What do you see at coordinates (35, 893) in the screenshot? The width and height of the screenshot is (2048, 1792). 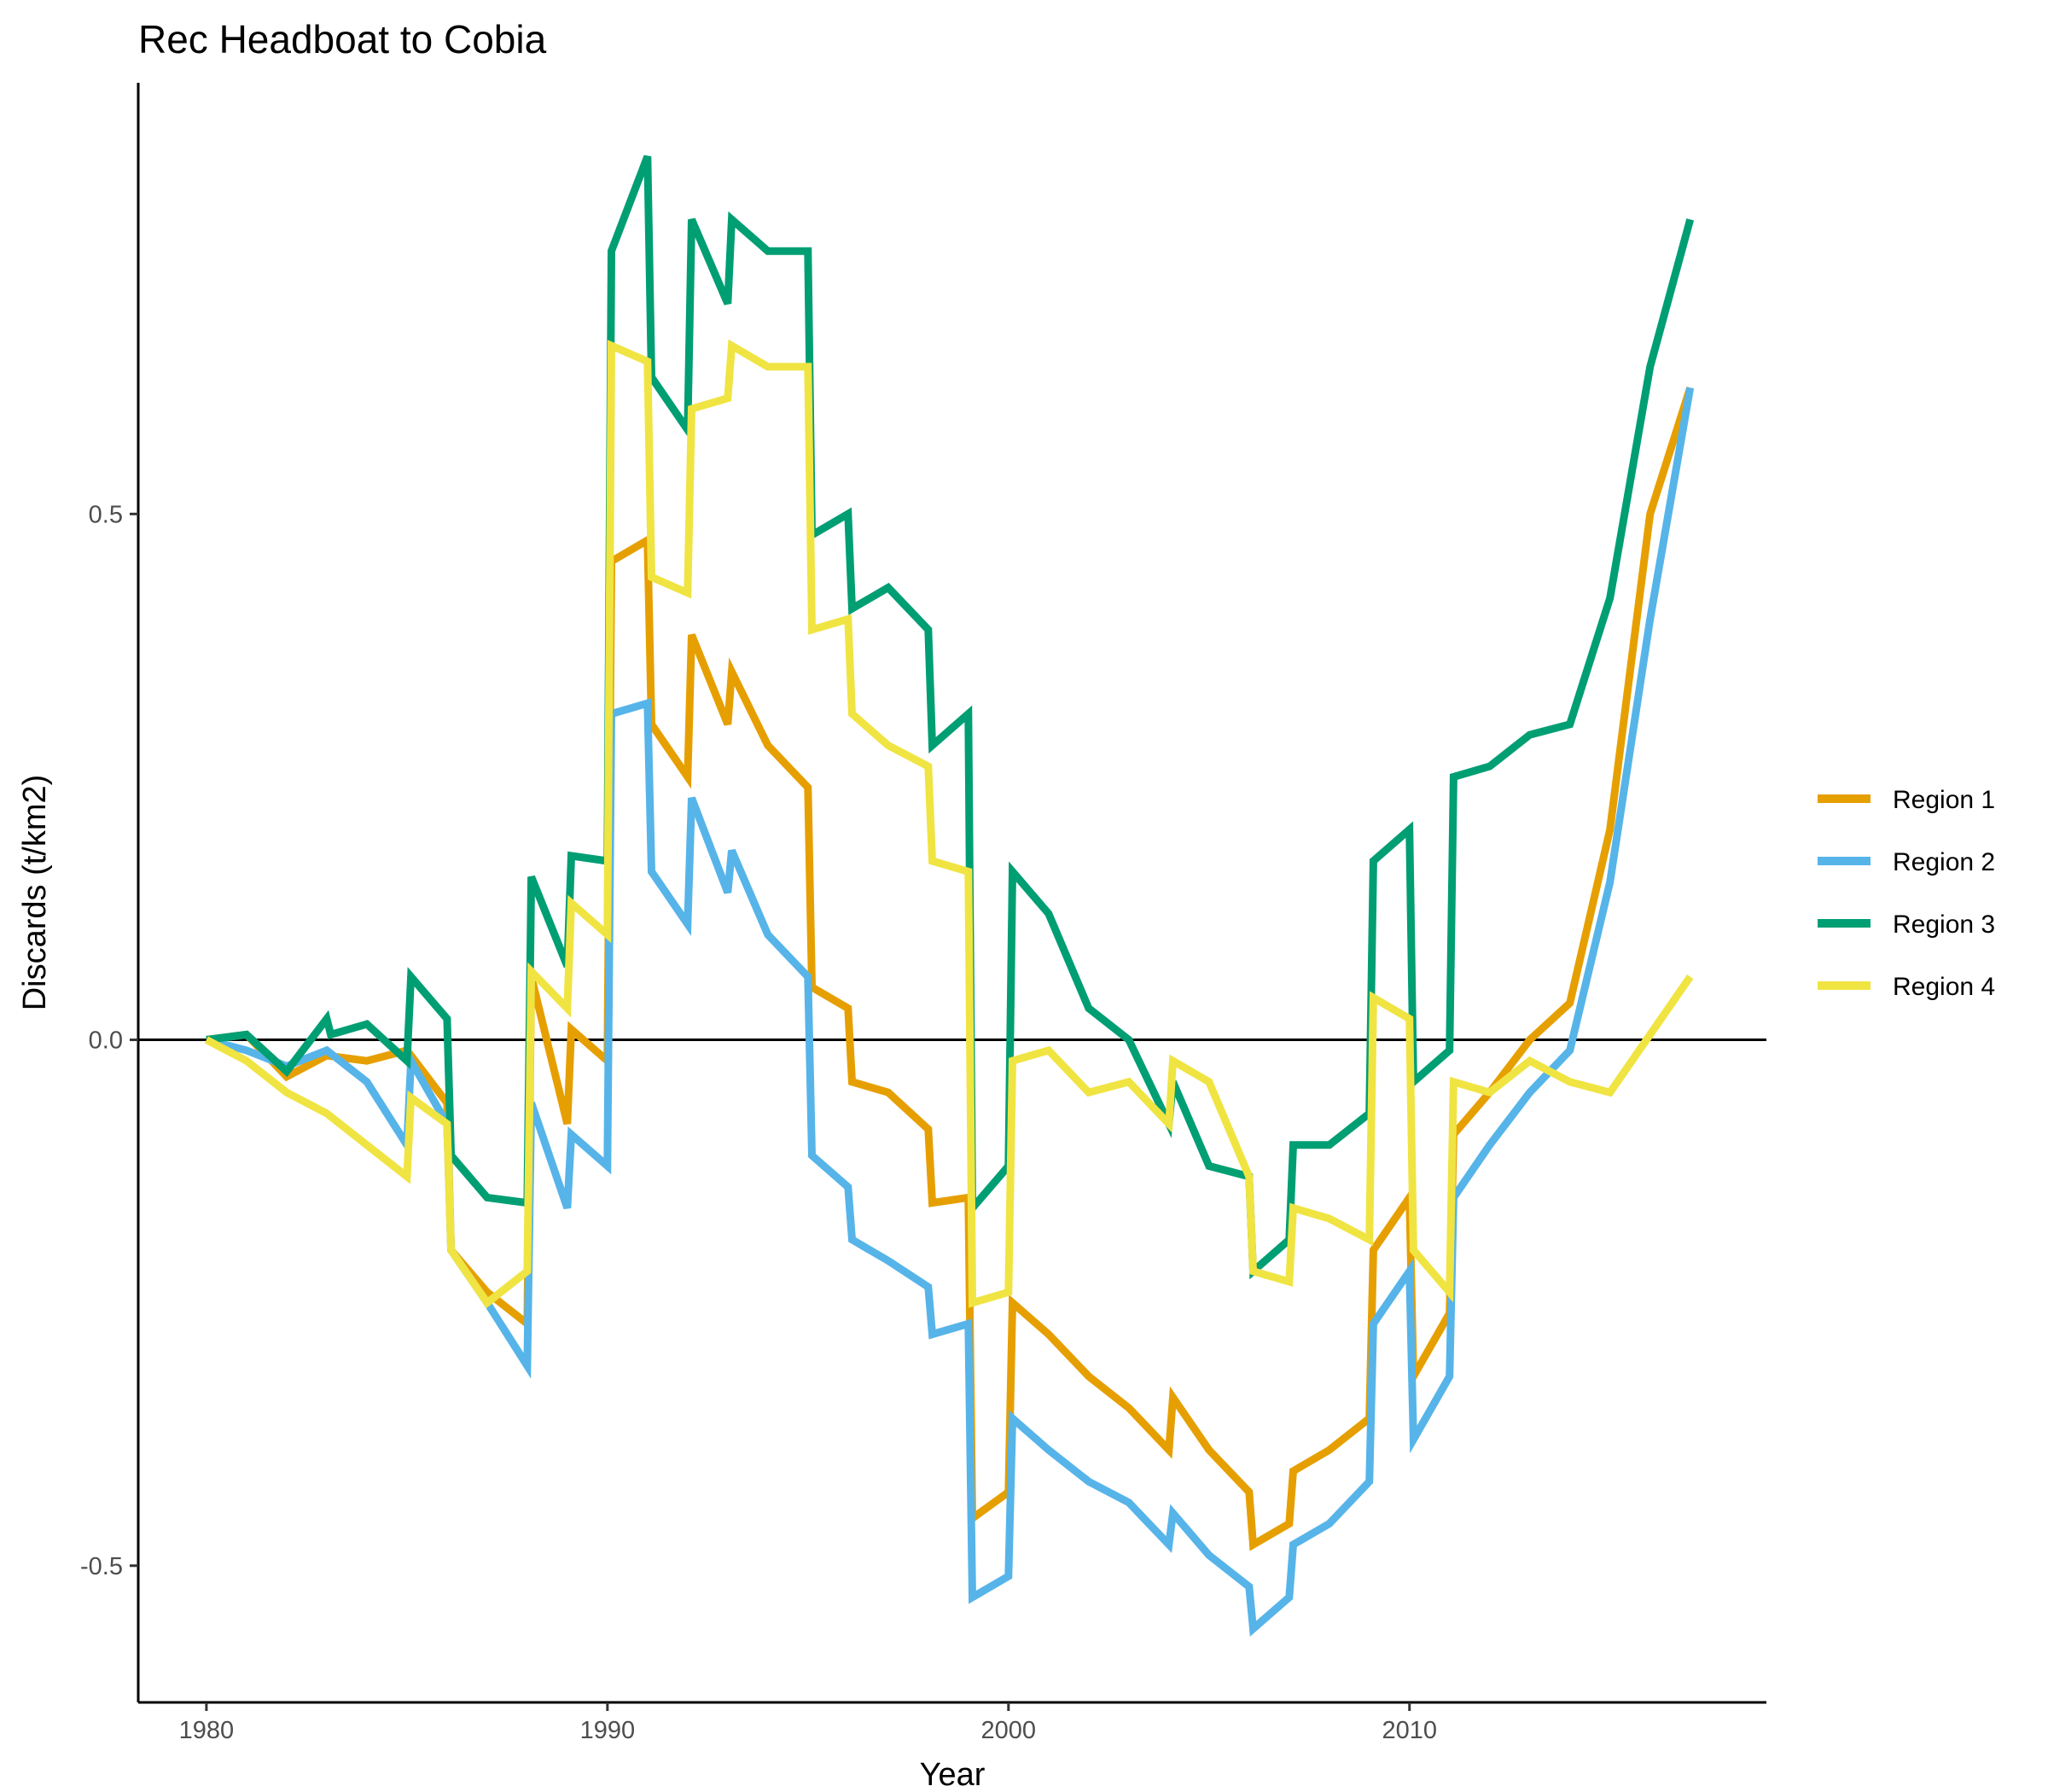 I see `y-axis-title: Discards (t/km2)` at bounding box center [35, 893].